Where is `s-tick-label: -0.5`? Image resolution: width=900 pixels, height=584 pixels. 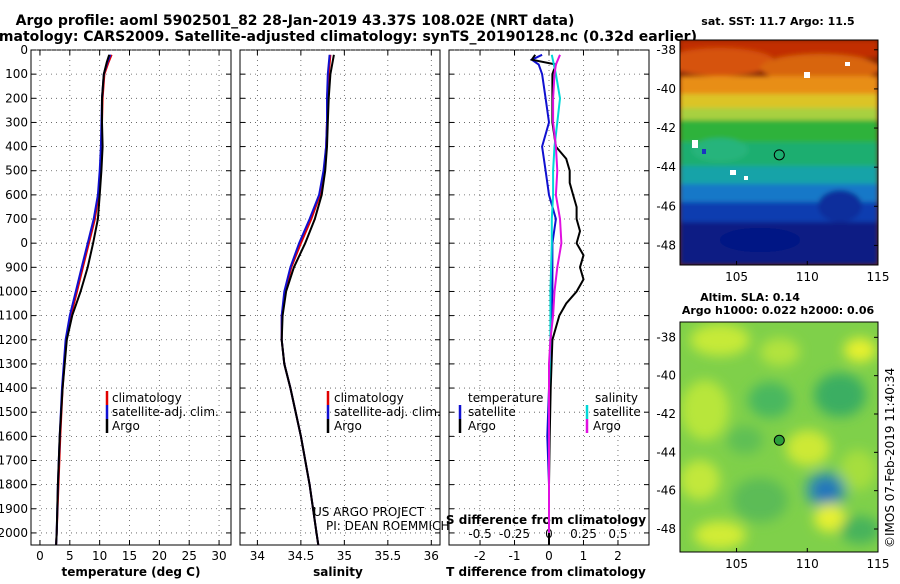
s-tick-label: -0.5 is located at coordinates (479, 534).